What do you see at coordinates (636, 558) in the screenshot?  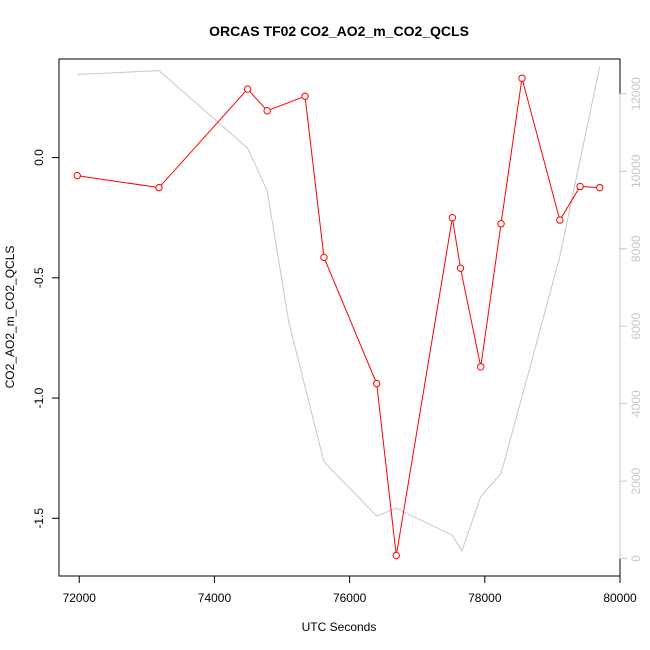 I see `right-tick-label: 0` at bounding box center [636, 558].